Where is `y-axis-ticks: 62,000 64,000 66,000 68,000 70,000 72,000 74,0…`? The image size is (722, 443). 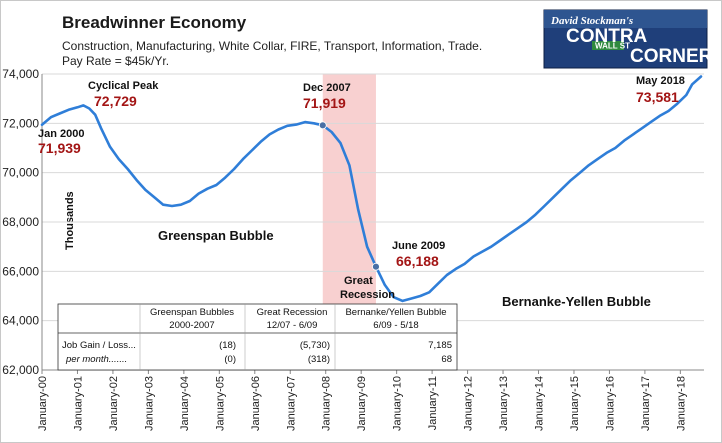
y-axis-ticks: 62,000 64,000 66,000 68,000 70,000 72,000 74,0… is located at coordinates (20, 222).